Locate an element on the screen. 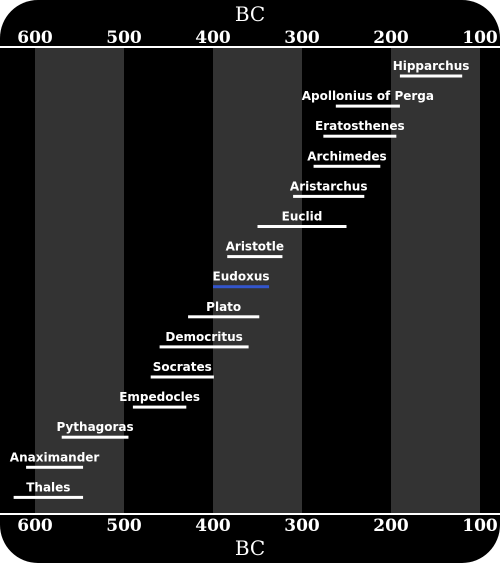  tick-label-bottom: 500 is located at coordinates (124, 526).